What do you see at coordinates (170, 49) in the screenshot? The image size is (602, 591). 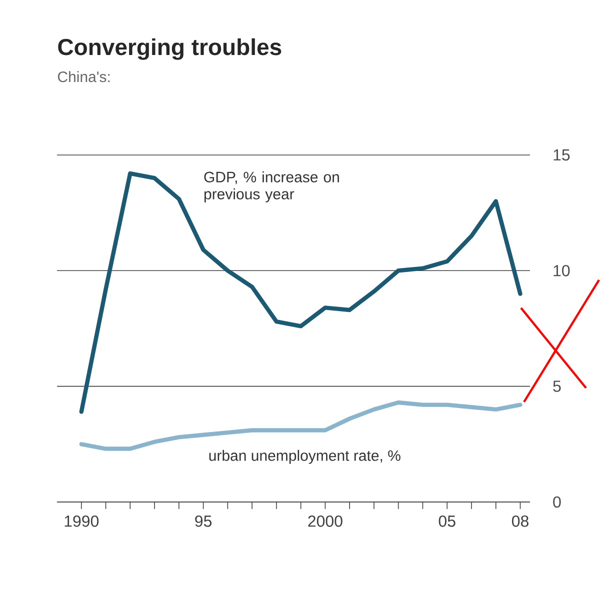 I see `chart-title: Converging troubles` at bounding box center [170, 49].